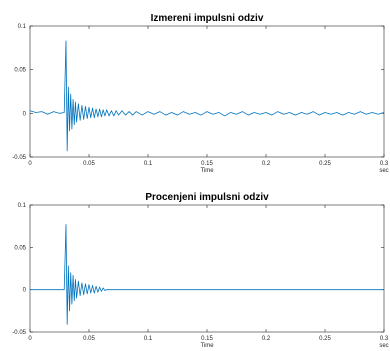  What do you see at coordinates (30, 164) in the screenshot?
I see `top-x-tick-label: 0` at bounding box center [30, 164].